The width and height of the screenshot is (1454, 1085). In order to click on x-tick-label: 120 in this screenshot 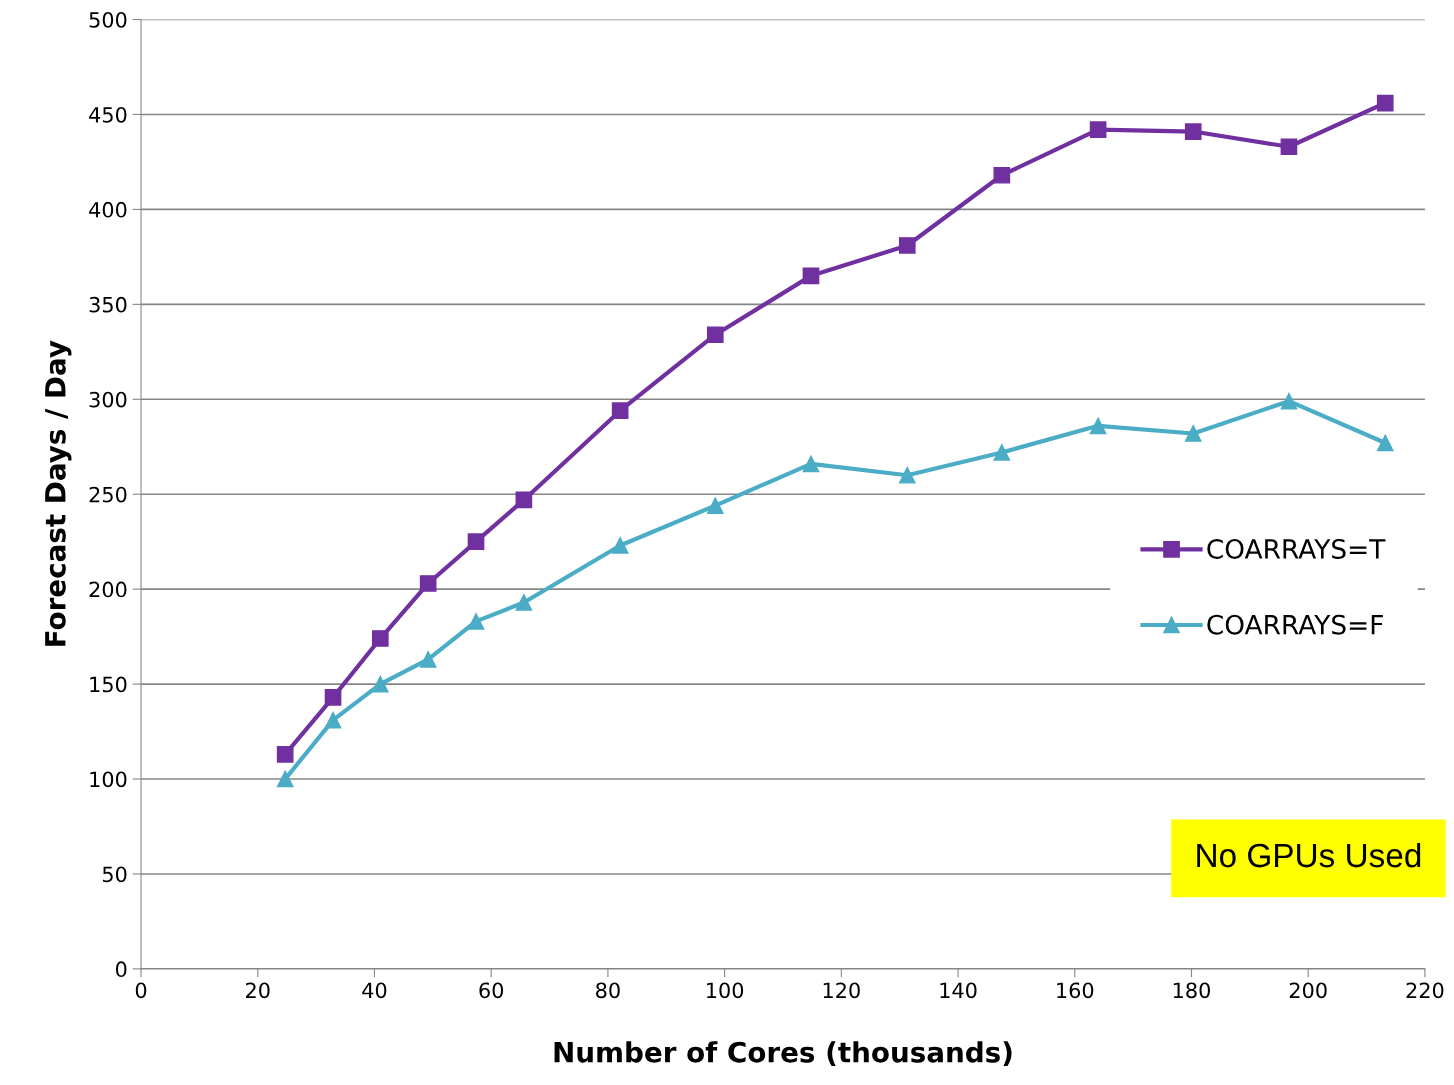, I will do `click(841, 990)`.